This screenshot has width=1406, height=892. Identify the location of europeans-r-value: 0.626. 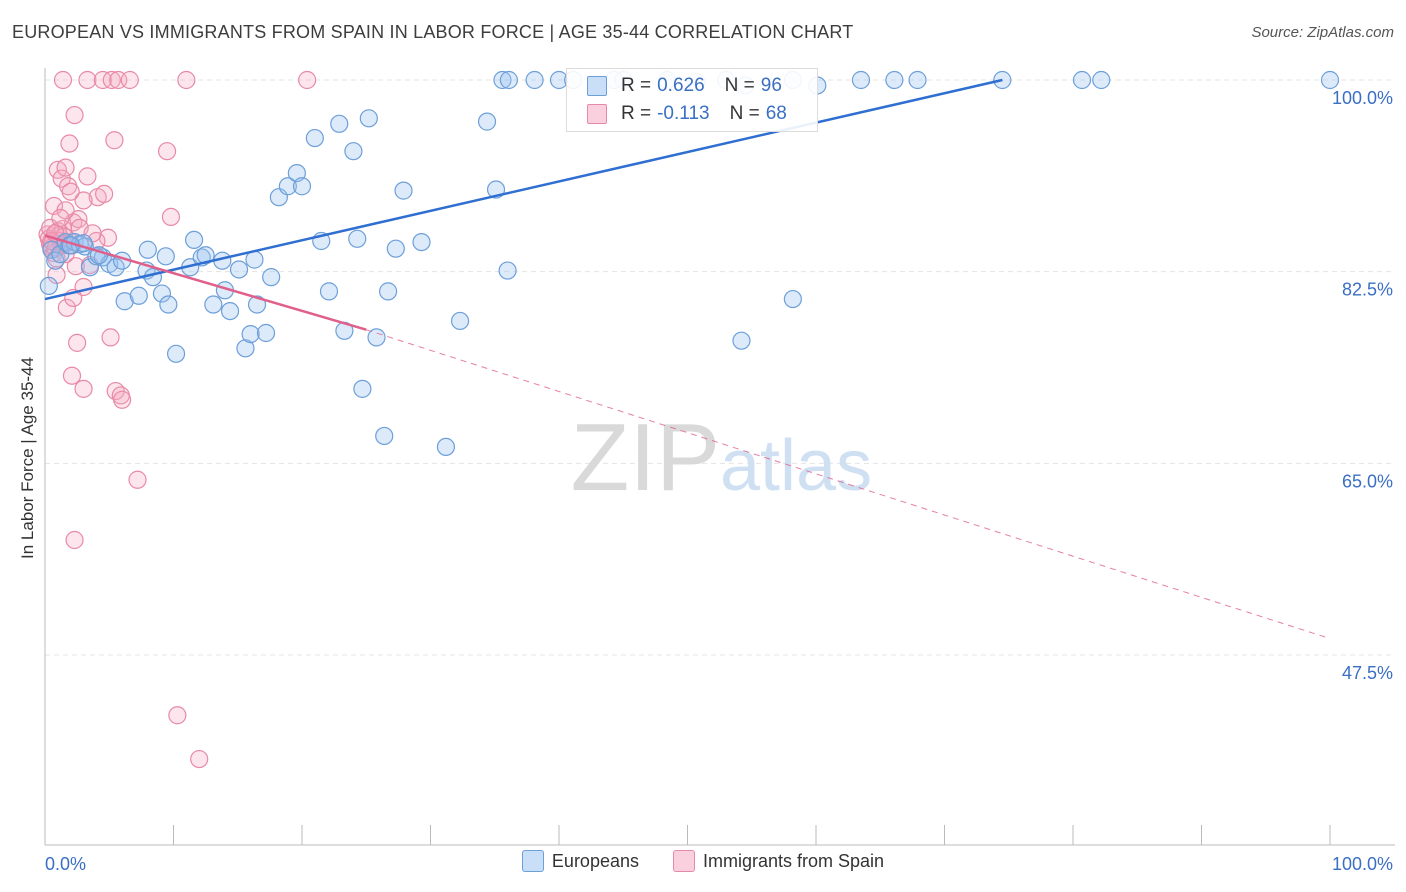
(681, 85).